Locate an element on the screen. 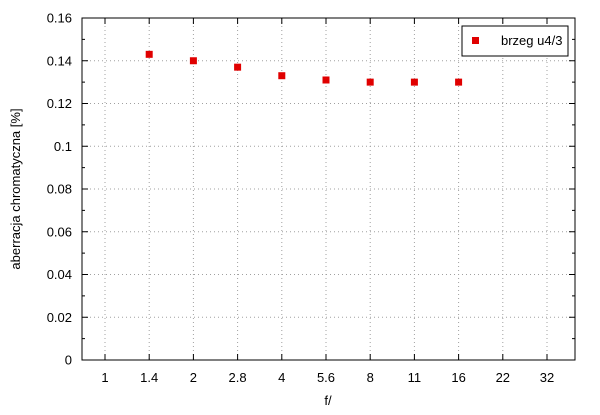 This screenshot has height=415, width=600. x-tick-label: 16 is located at coordinates (458, 377).